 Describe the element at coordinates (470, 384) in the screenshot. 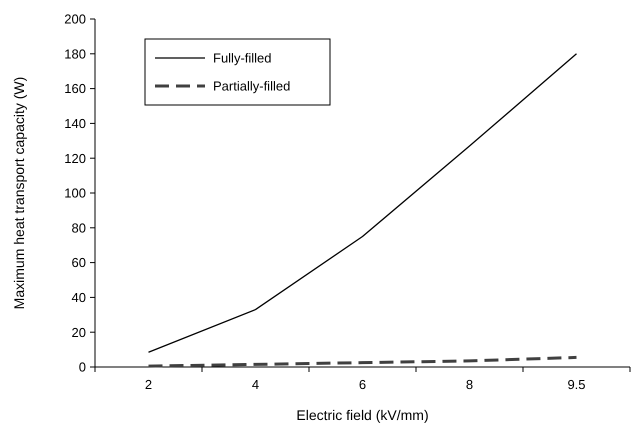

I see `x-tick-label: 8` at that location.